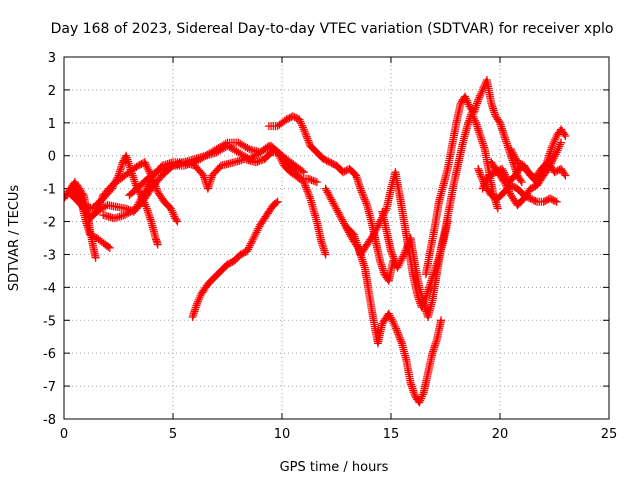 This screenshot has width=640, height=480. Describe the element at coordinates (334, 467) in the screenshot. I see `x-axis-label: GPS time / hours` at that location.